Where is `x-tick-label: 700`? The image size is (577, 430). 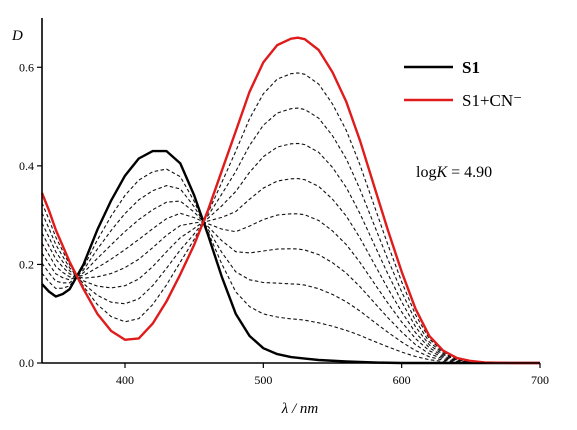 x-tick-label: 700 is located at coordinates (540, 380).